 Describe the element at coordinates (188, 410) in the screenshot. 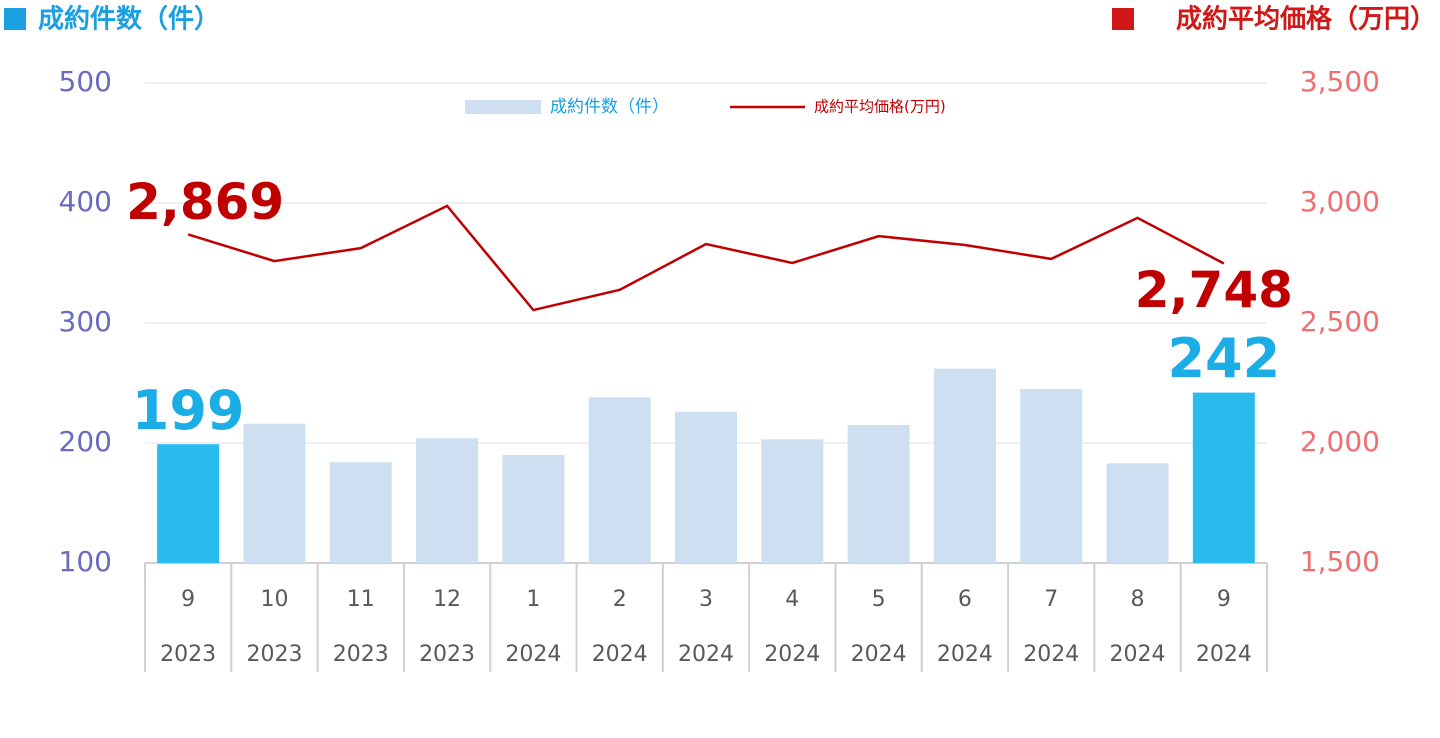

I see `data-label: 199` at that location.